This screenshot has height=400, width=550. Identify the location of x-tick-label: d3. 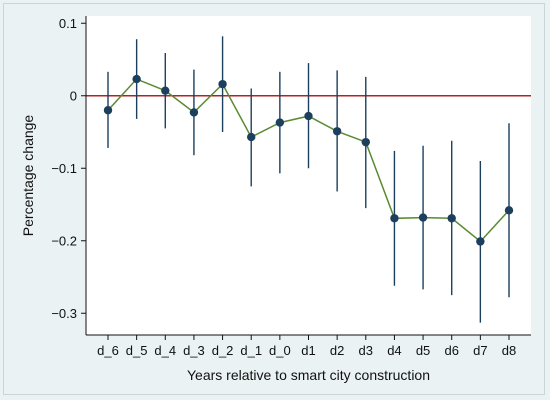
(366, 350).